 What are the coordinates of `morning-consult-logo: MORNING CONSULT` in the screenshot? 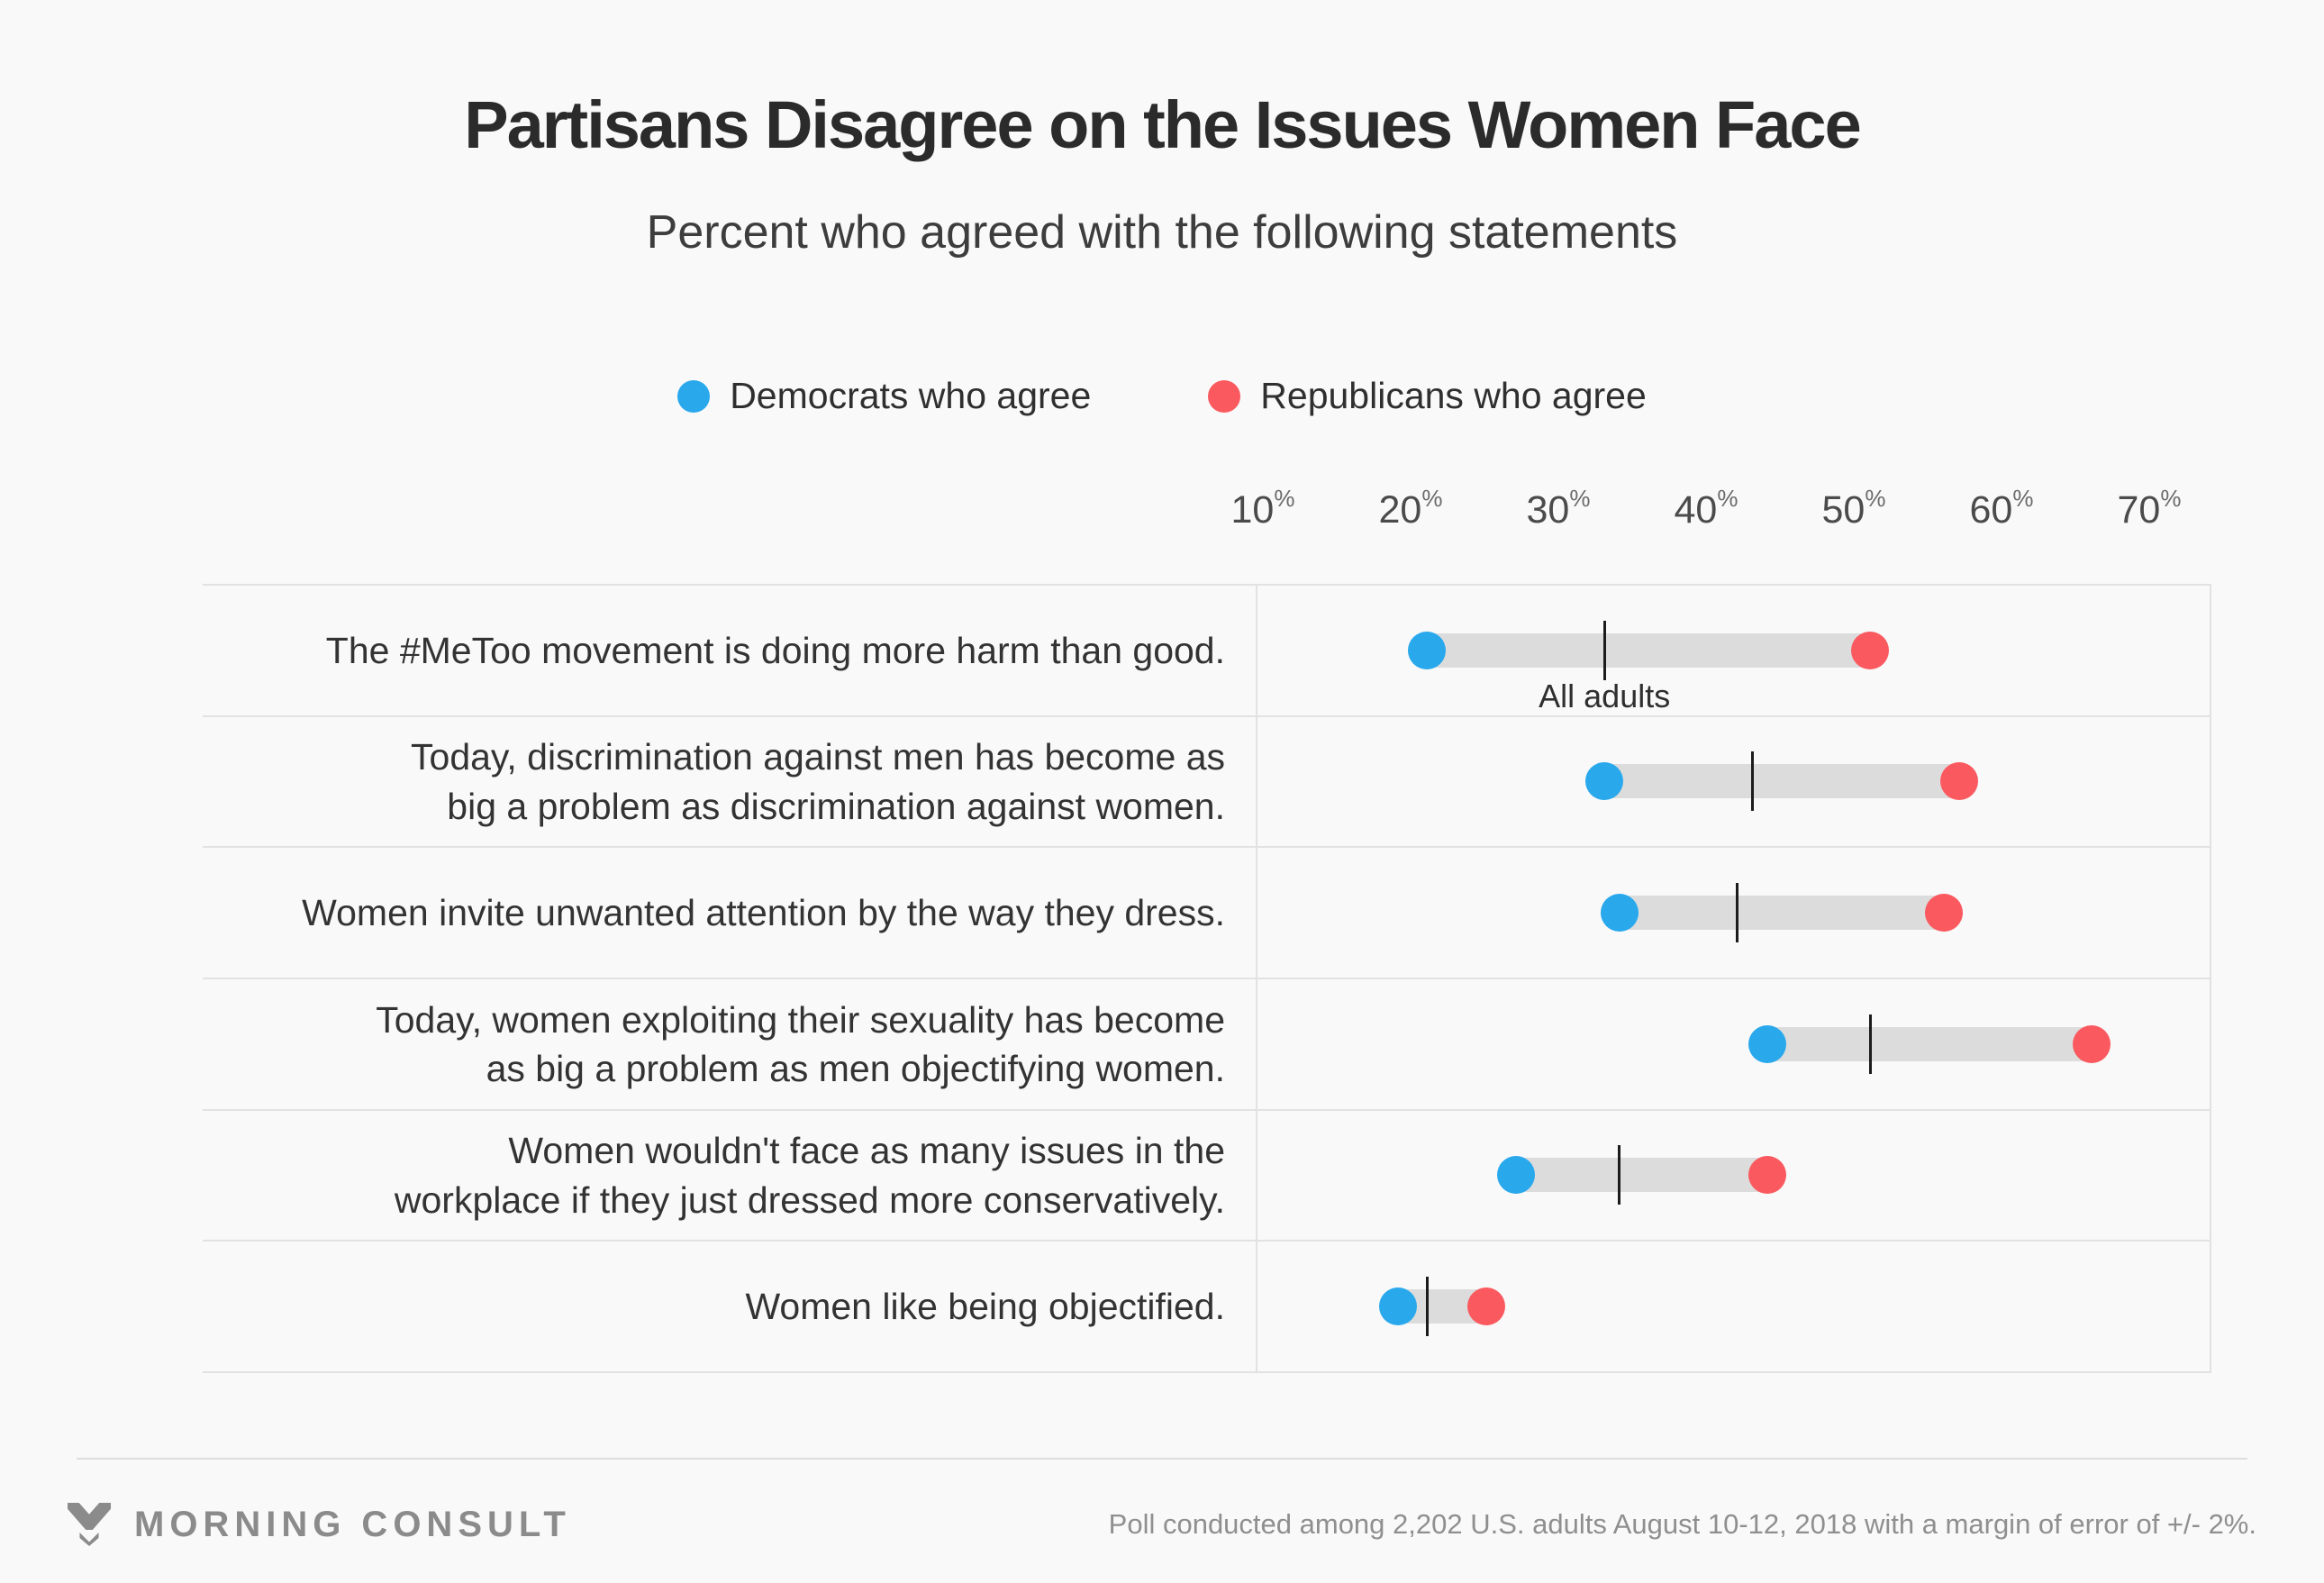 It's located at (319, 1524).